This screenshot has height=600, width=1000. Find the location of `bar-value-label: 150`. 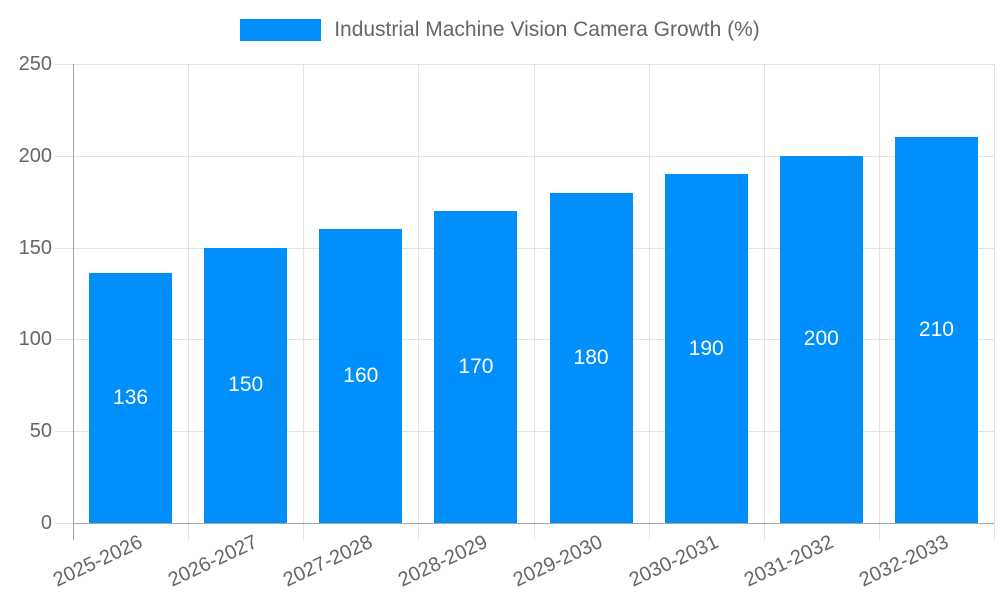

bar-value-label: 150 is located at coordinates (246, 385).